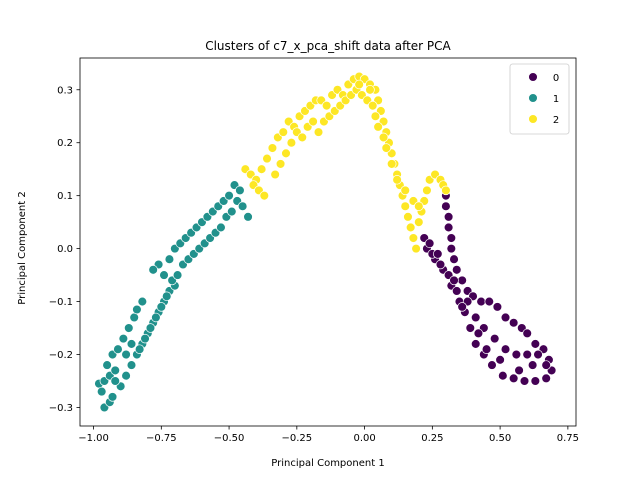  Describe the element at coordinates (65, 249) in the screenshot. I see `y-tick-label: 0.0` at that location.